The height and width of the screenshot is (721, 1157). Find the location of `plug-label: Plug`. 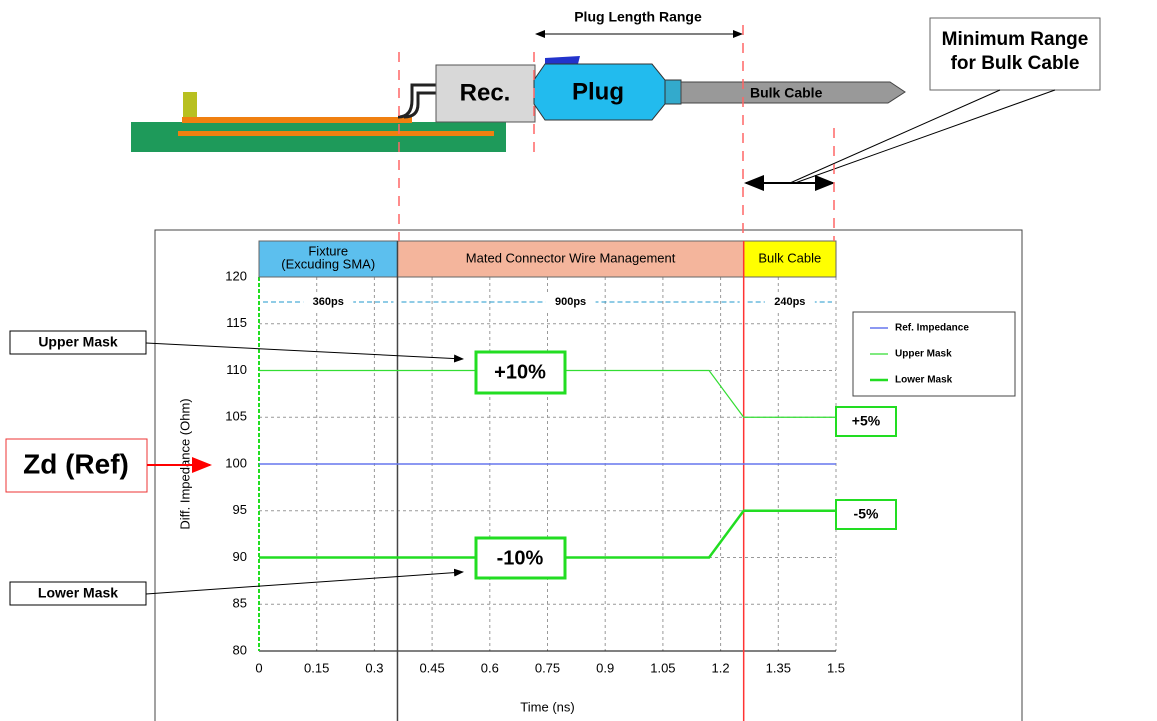

plug-label: Plug is located at coordinates (598, 91).